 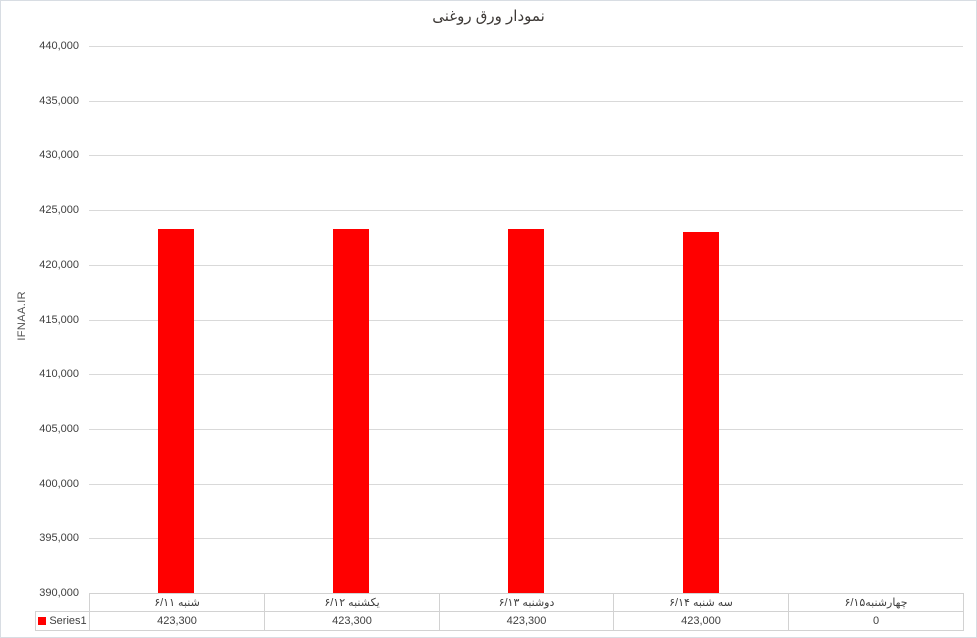 I want to click on category-cell: چهارشنبه۶/۱۵, so click(x=876, y=602).